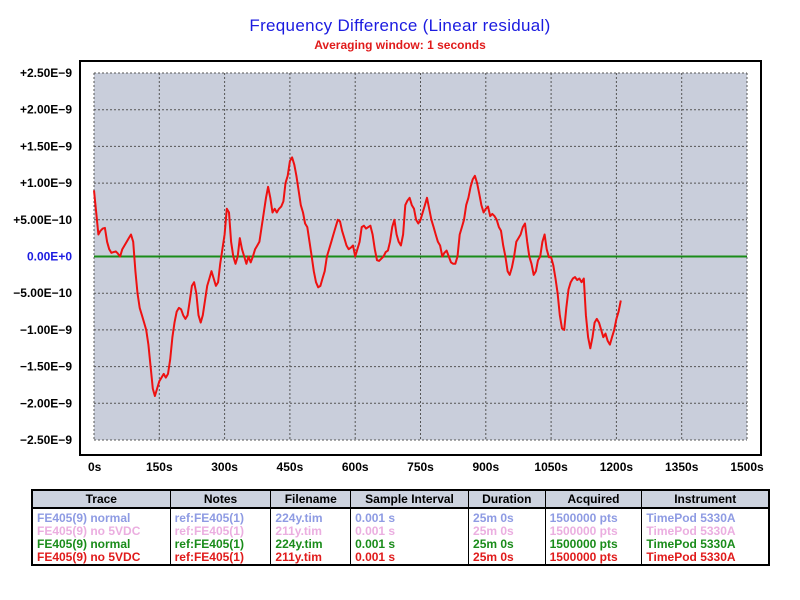 The image size is (800, 600). Describe the element at coordinates (485, 467) in the screenshot. I see `x-tick-label: 900s` at that location.